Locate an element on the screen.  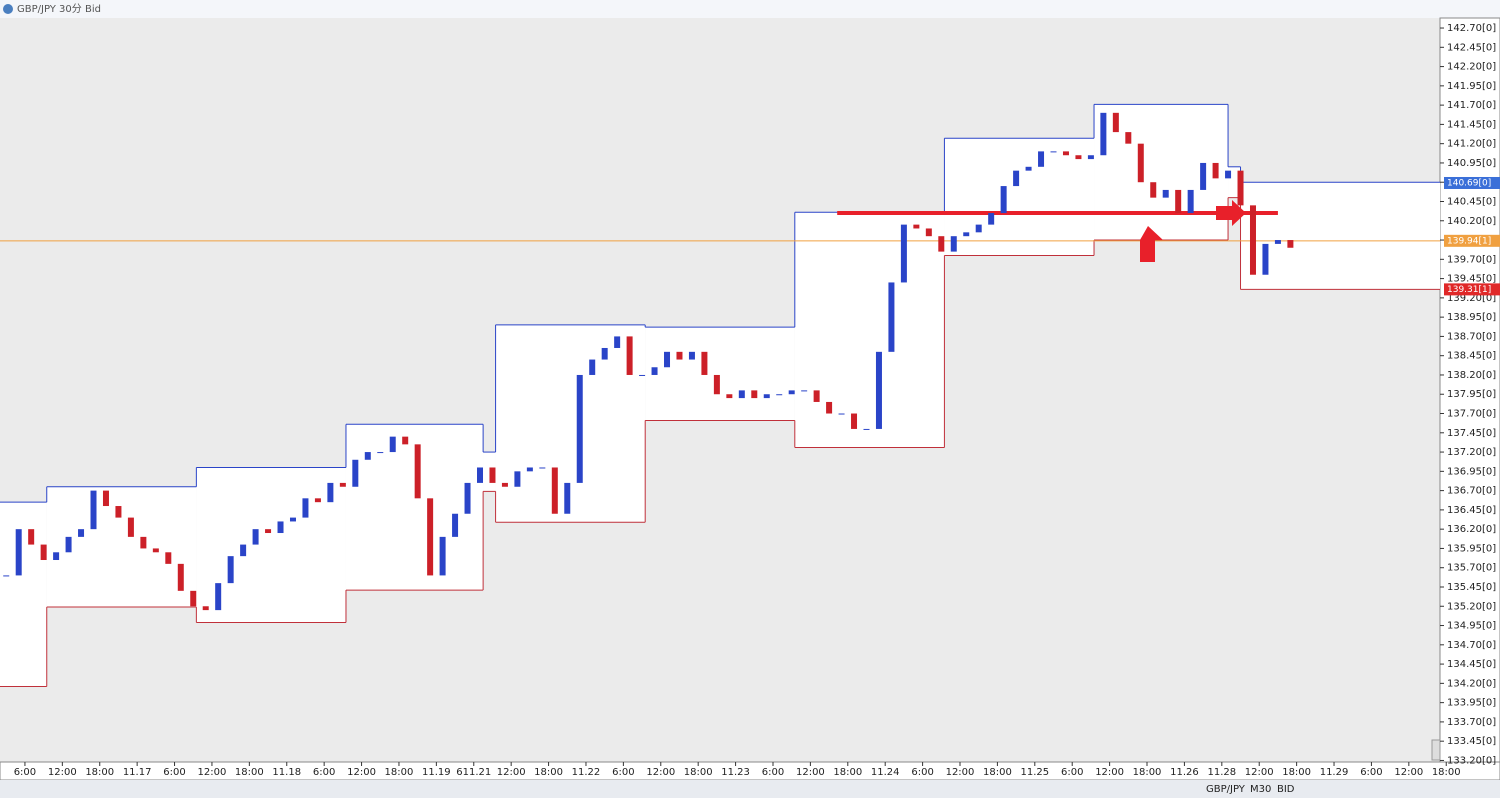
y-tick-label: 136.45[0] is located at coordinates (1471, 510).